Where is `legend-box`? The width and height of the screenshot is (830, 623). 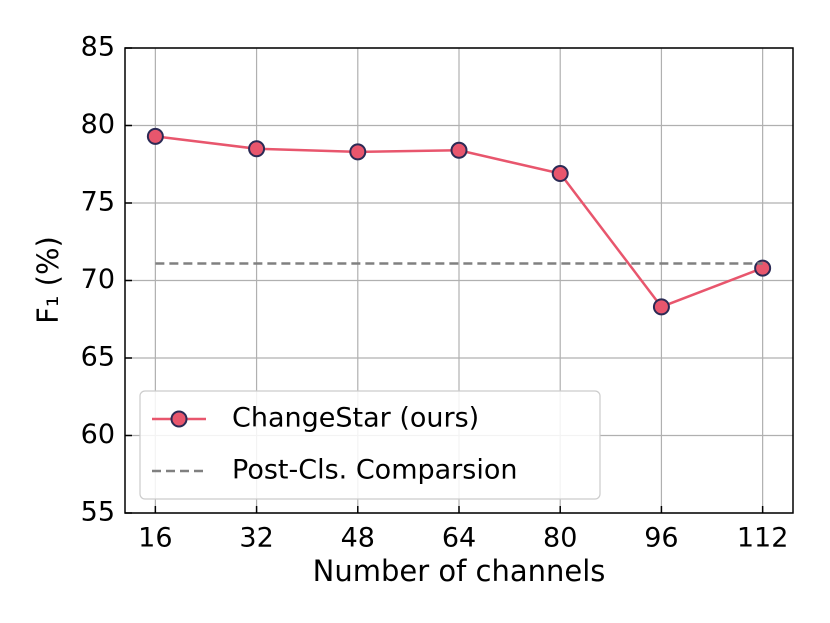
legend-box is located at coordinates (370, 445).